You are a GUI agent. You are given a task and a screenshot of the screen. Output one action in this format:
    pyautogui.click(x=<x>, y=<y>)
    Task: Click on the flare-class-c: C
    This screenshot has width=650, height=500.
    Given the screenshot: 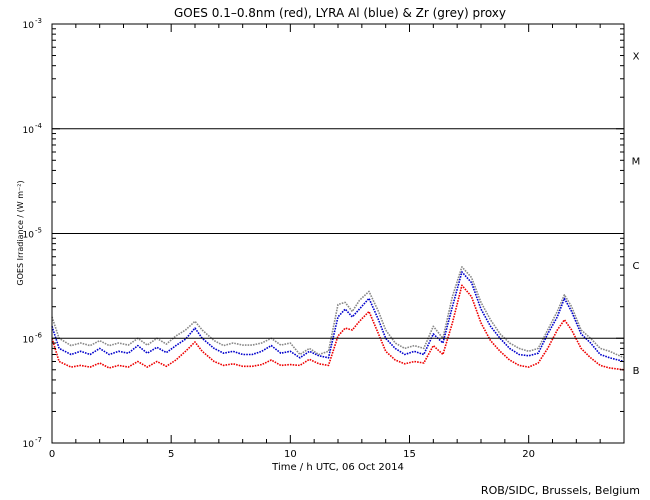 What is the action you would take?
    pyautogui.click(x=636, y=266)
    